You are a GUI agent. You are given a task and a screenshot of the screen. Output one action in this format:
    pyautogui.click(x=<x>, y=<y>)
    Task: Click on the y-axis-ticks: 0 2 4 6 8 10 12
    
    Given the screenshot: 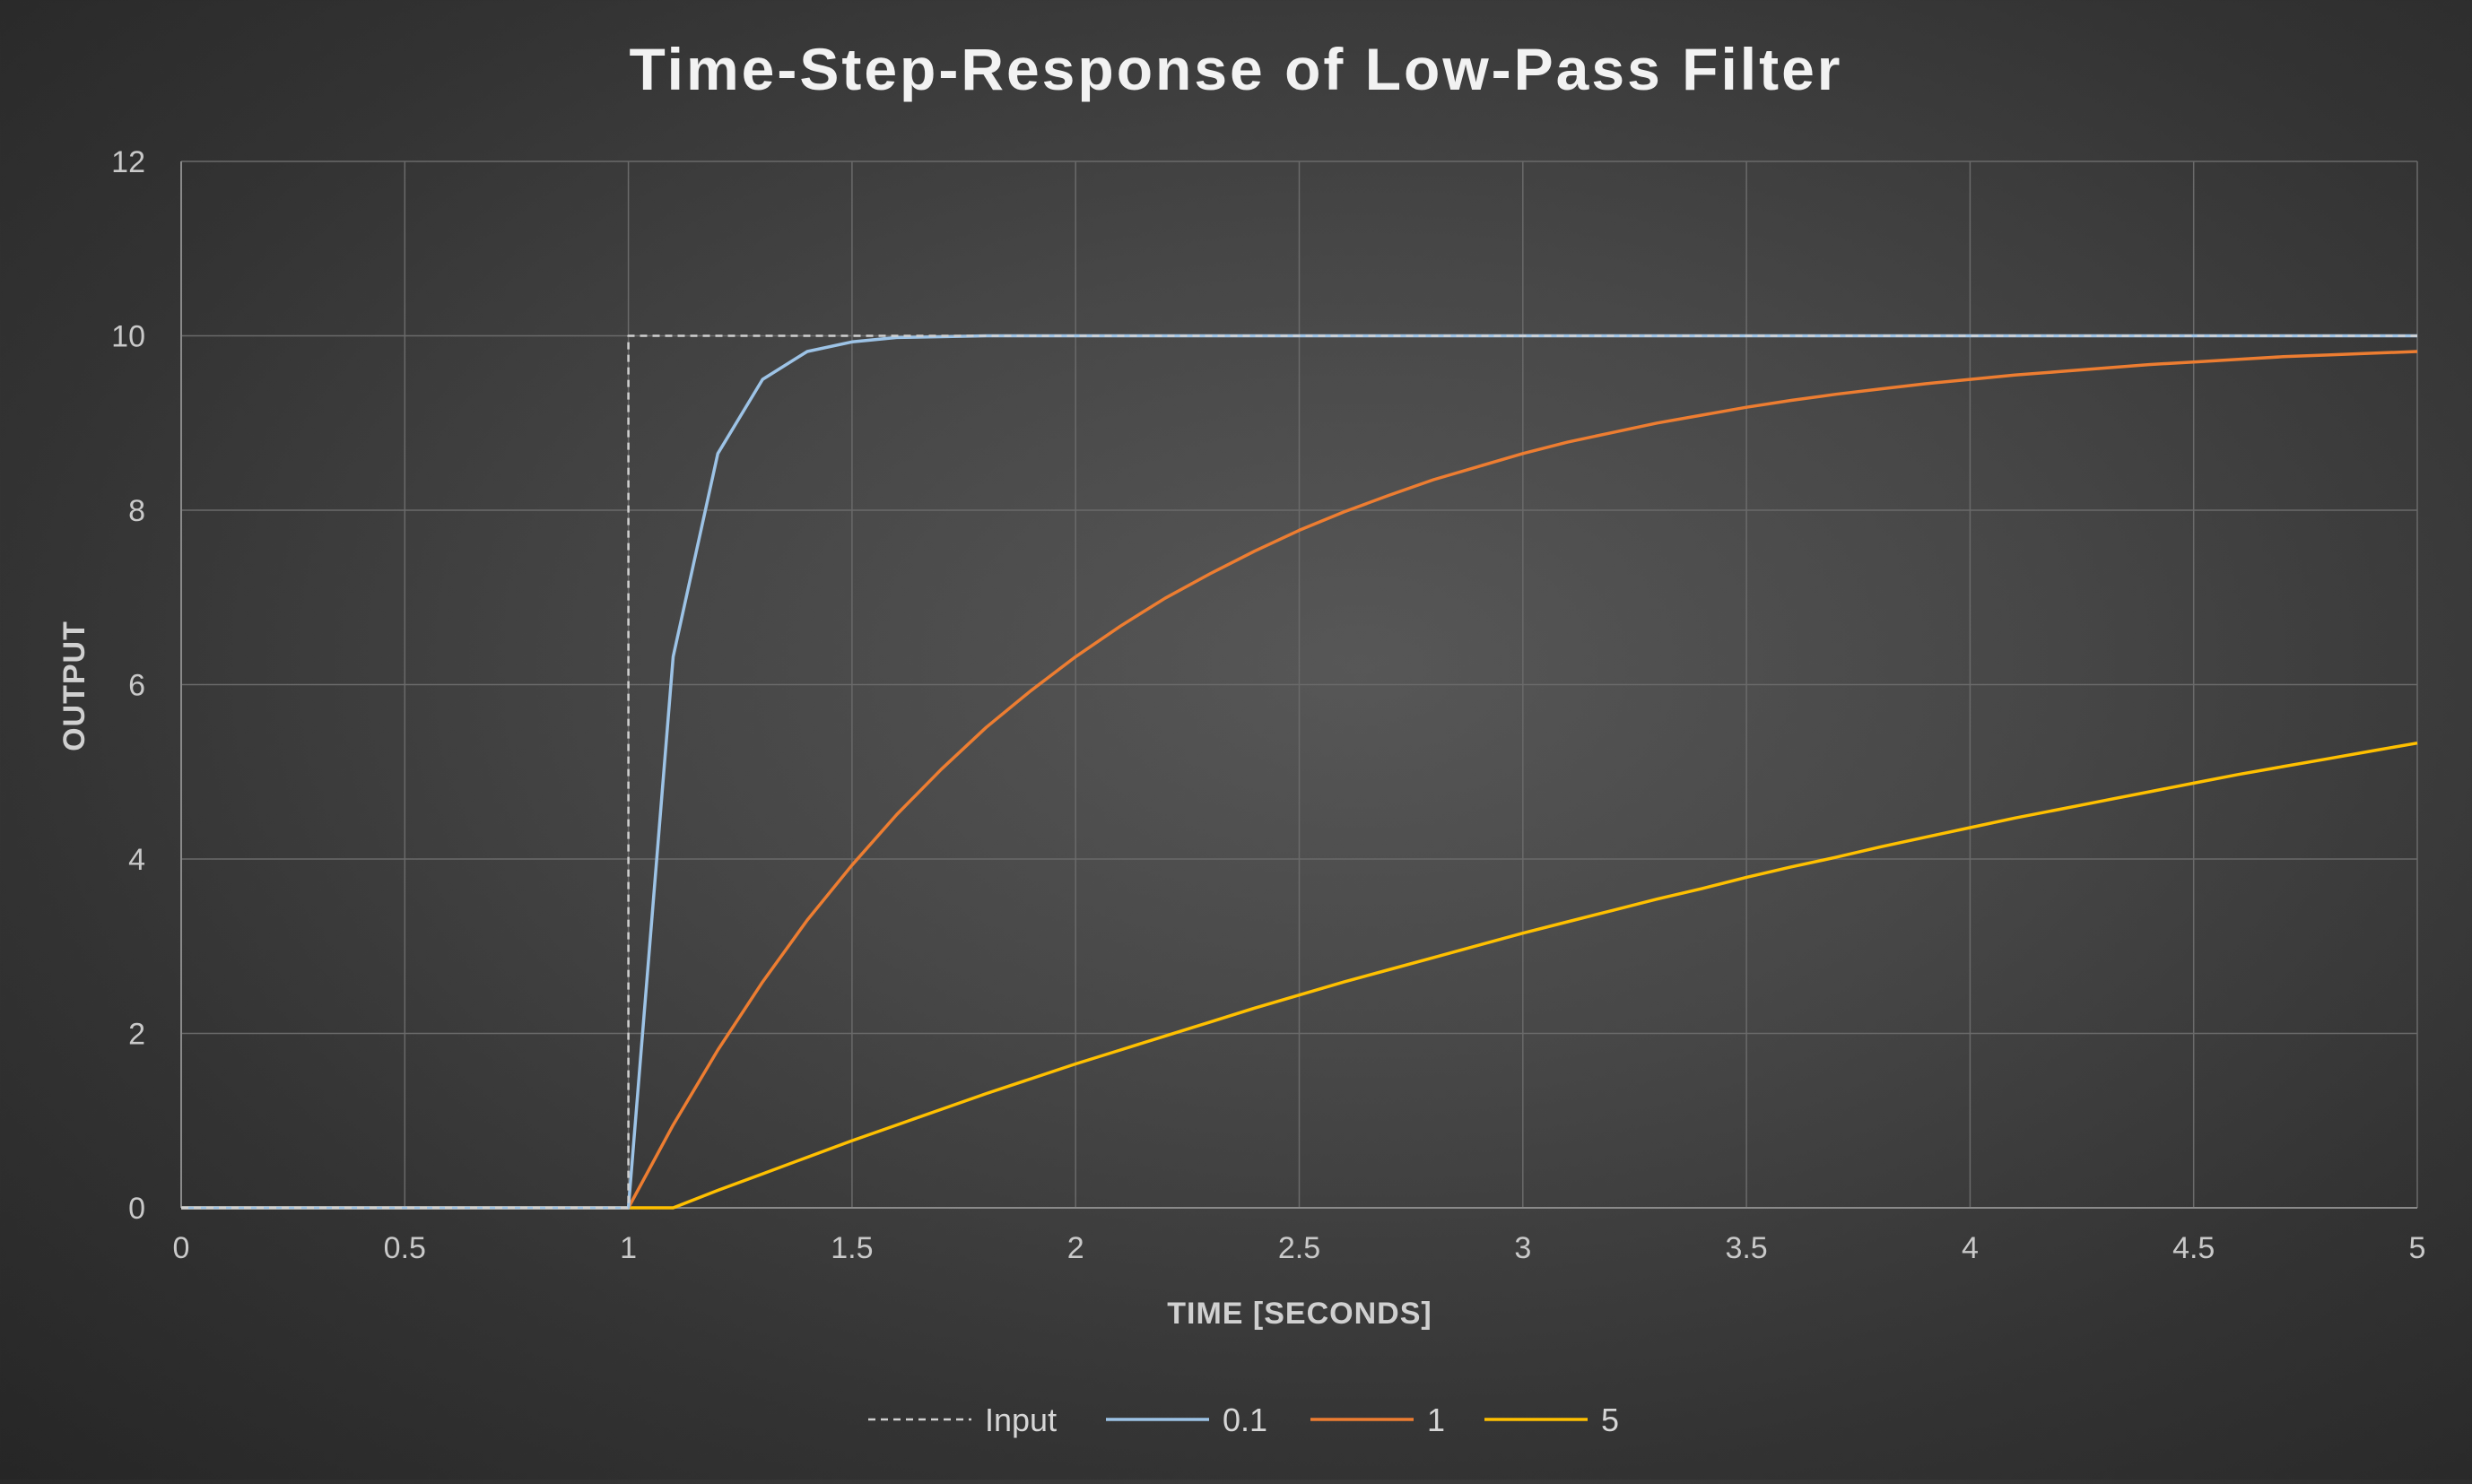 What is the action you would take?
    pyautogui.click(x=128, y=685)
    